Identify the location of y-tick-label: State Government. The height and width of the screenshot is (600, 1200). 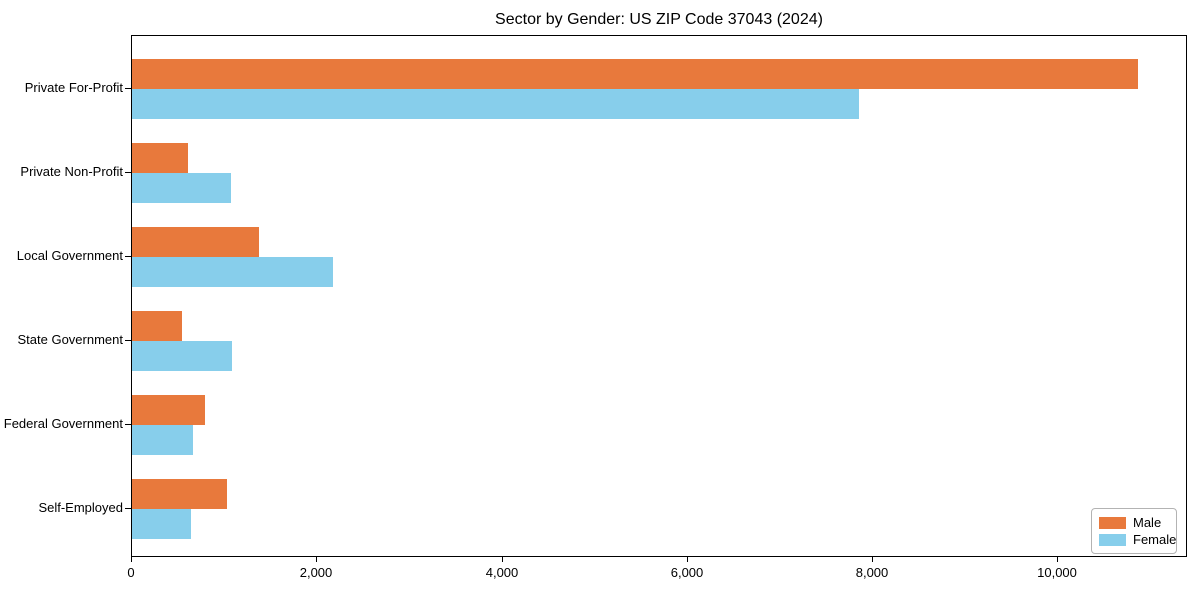
(70, 339).